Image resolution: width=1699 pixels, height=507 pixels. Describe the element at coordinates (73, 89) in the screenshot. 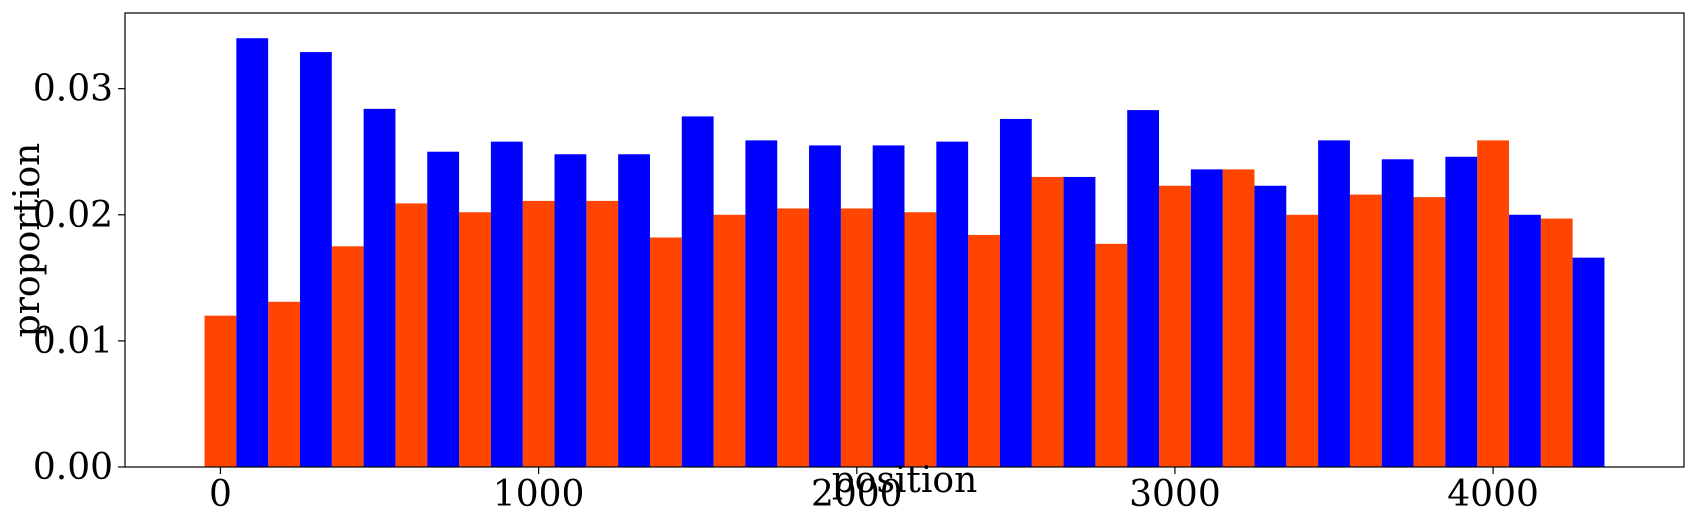

I see `y-tick-label: 0.03` at that location.